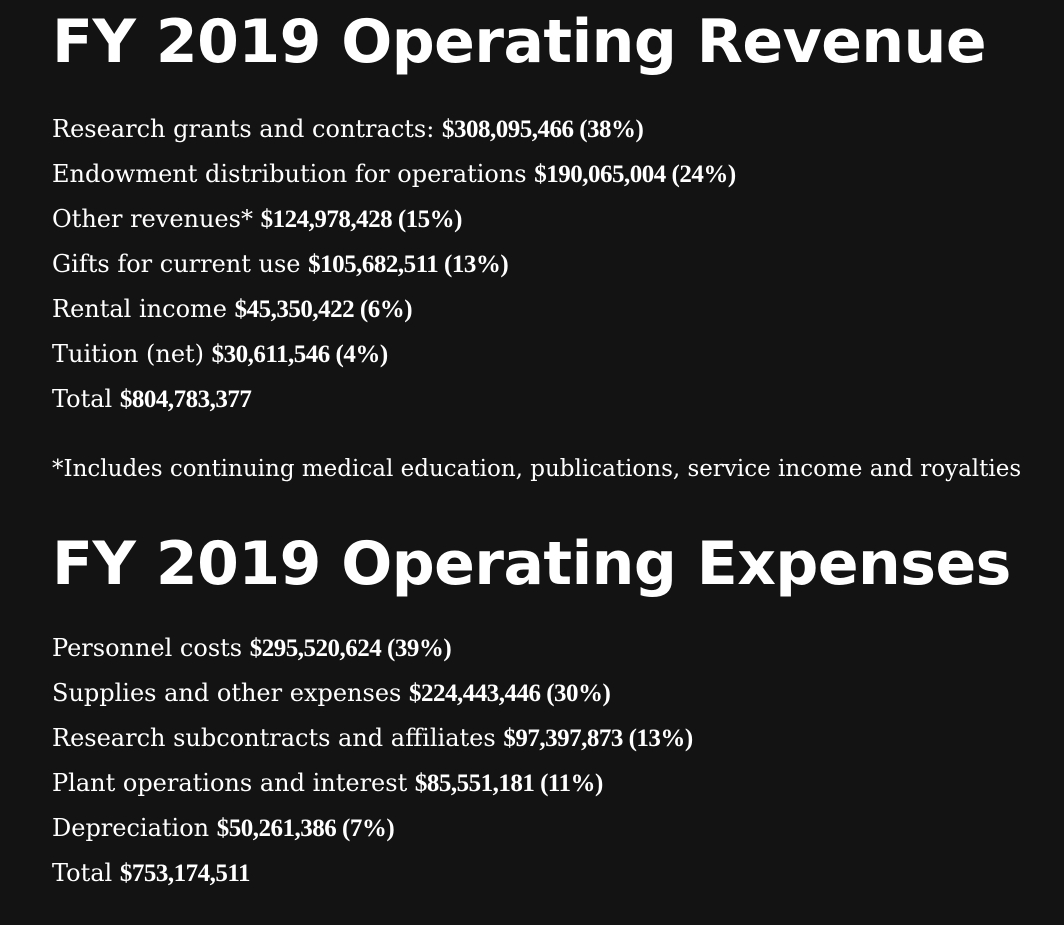  What do you see at coordinates (408, 264) in the screenshot?
I see `revenue-item-value: $105,682,511 (13%)` at bounding box center [408, 264].